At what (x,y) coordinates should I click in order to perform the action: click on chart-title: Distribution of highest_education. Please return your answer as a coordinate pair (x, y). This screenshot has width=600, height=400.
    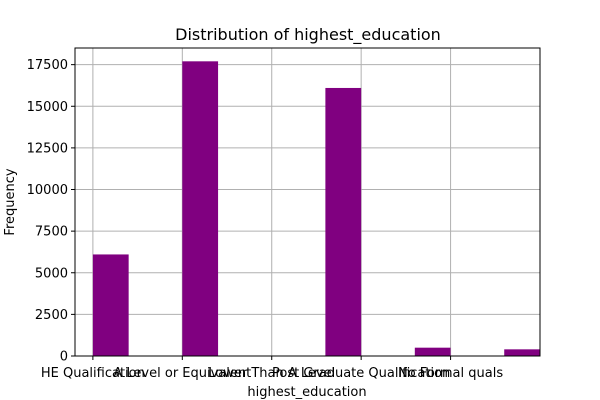
    Looking at the image, I should click on (308, 35).